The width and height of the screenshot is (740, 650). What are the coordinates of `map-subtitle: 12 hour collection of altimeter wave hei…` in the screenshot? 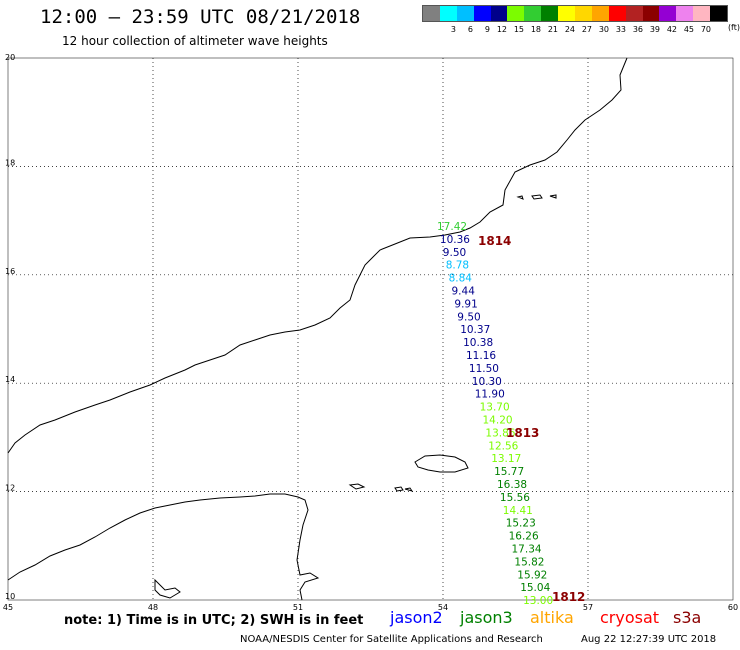 It's located at (195, 41).